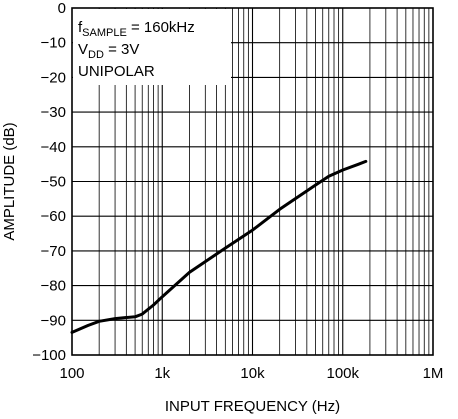  What do you see at coordinates (53, 251) in the screenshot?
I see `y-tick-label: −70` at bounding box center [53, 251].